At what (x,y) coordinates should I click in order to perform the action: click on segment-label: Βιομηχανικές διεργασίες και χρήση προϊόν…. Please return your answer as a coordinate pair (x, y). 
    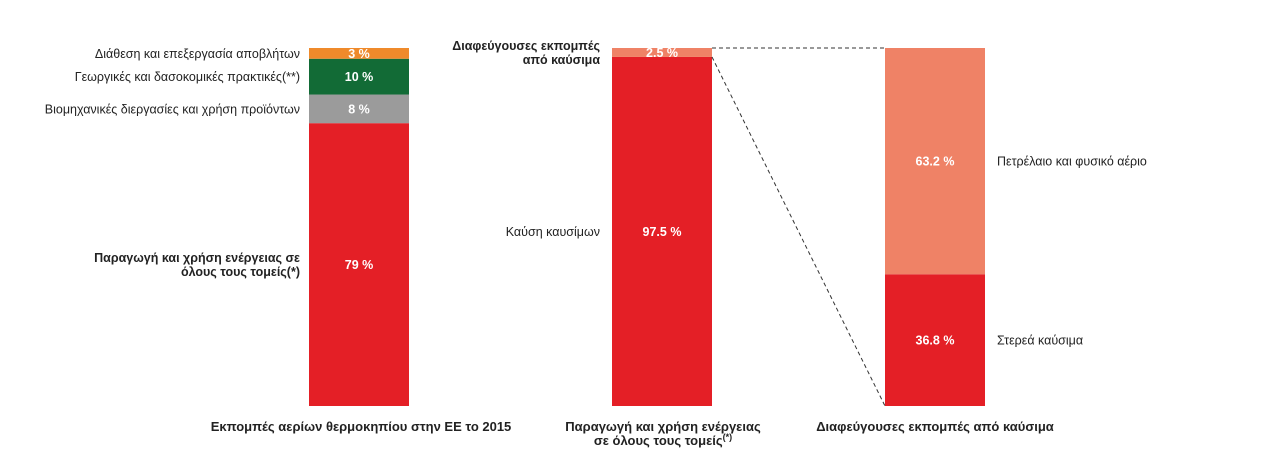
    Looking at the image, I should click on (172, 109).